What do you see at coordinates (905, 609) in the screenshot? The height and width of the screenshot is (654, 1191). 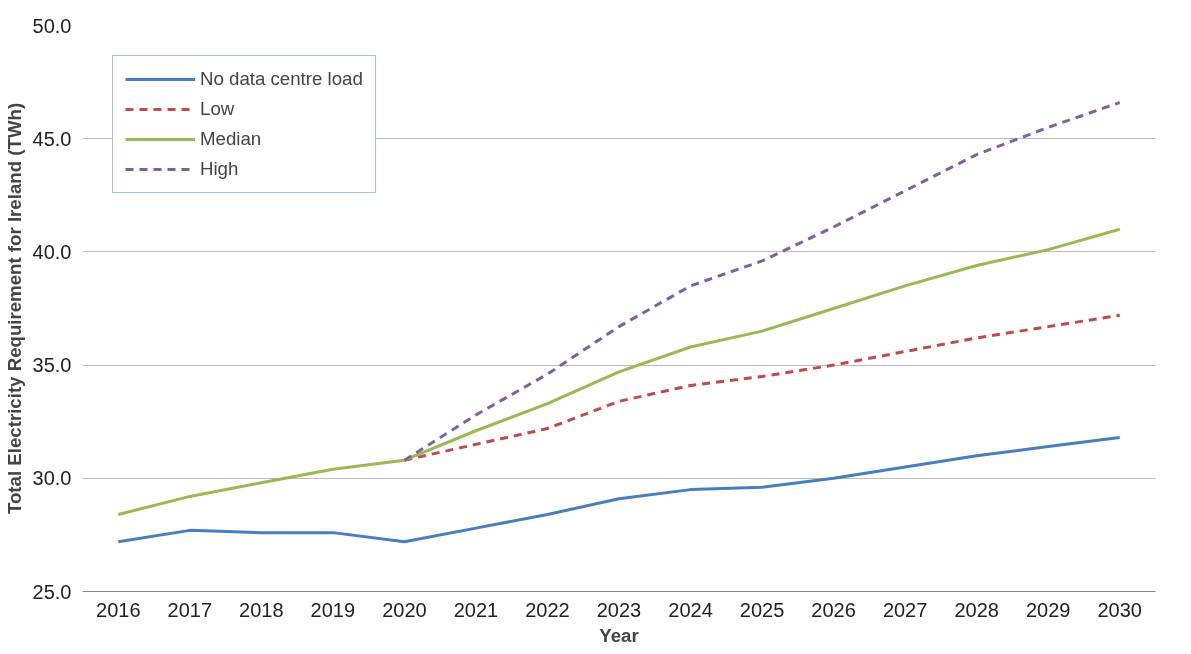 I see `x-tick-label: 2027` at bounding box center [905, 609].